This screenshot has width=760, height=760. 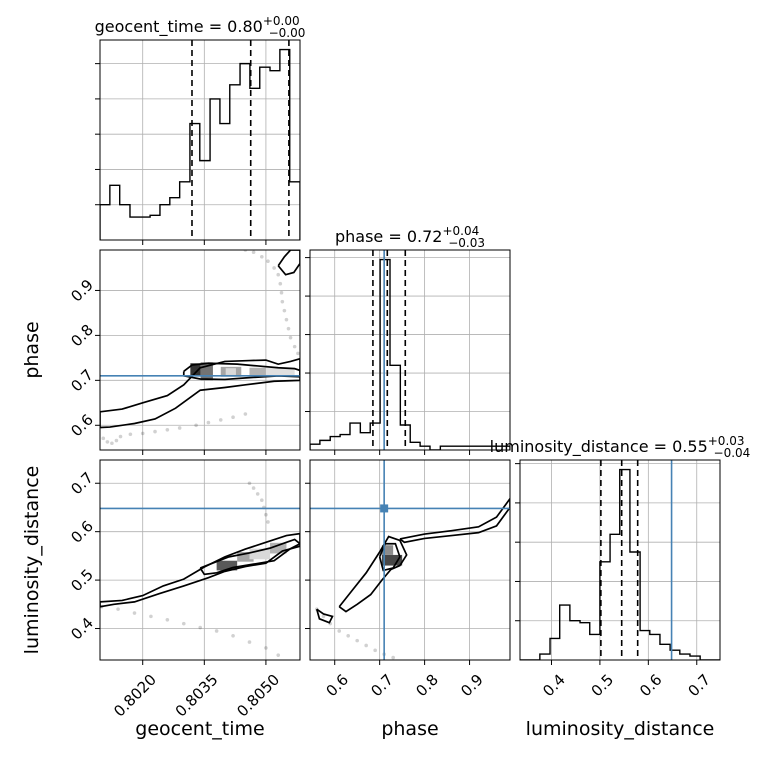 I want to click on title-upper-error: +0.00, so click(x=281, y=21).